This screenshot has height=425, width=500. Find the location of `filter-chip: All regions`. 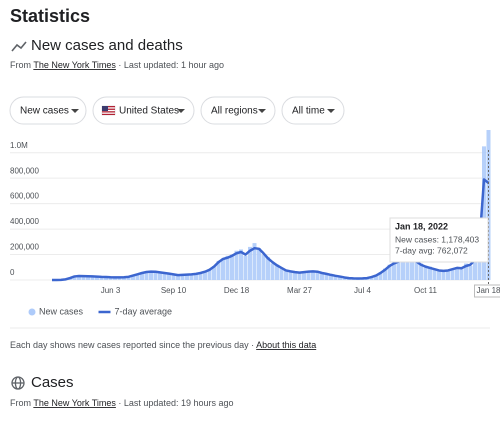

filter-chip: All regions is located at coordinates (238, 110).